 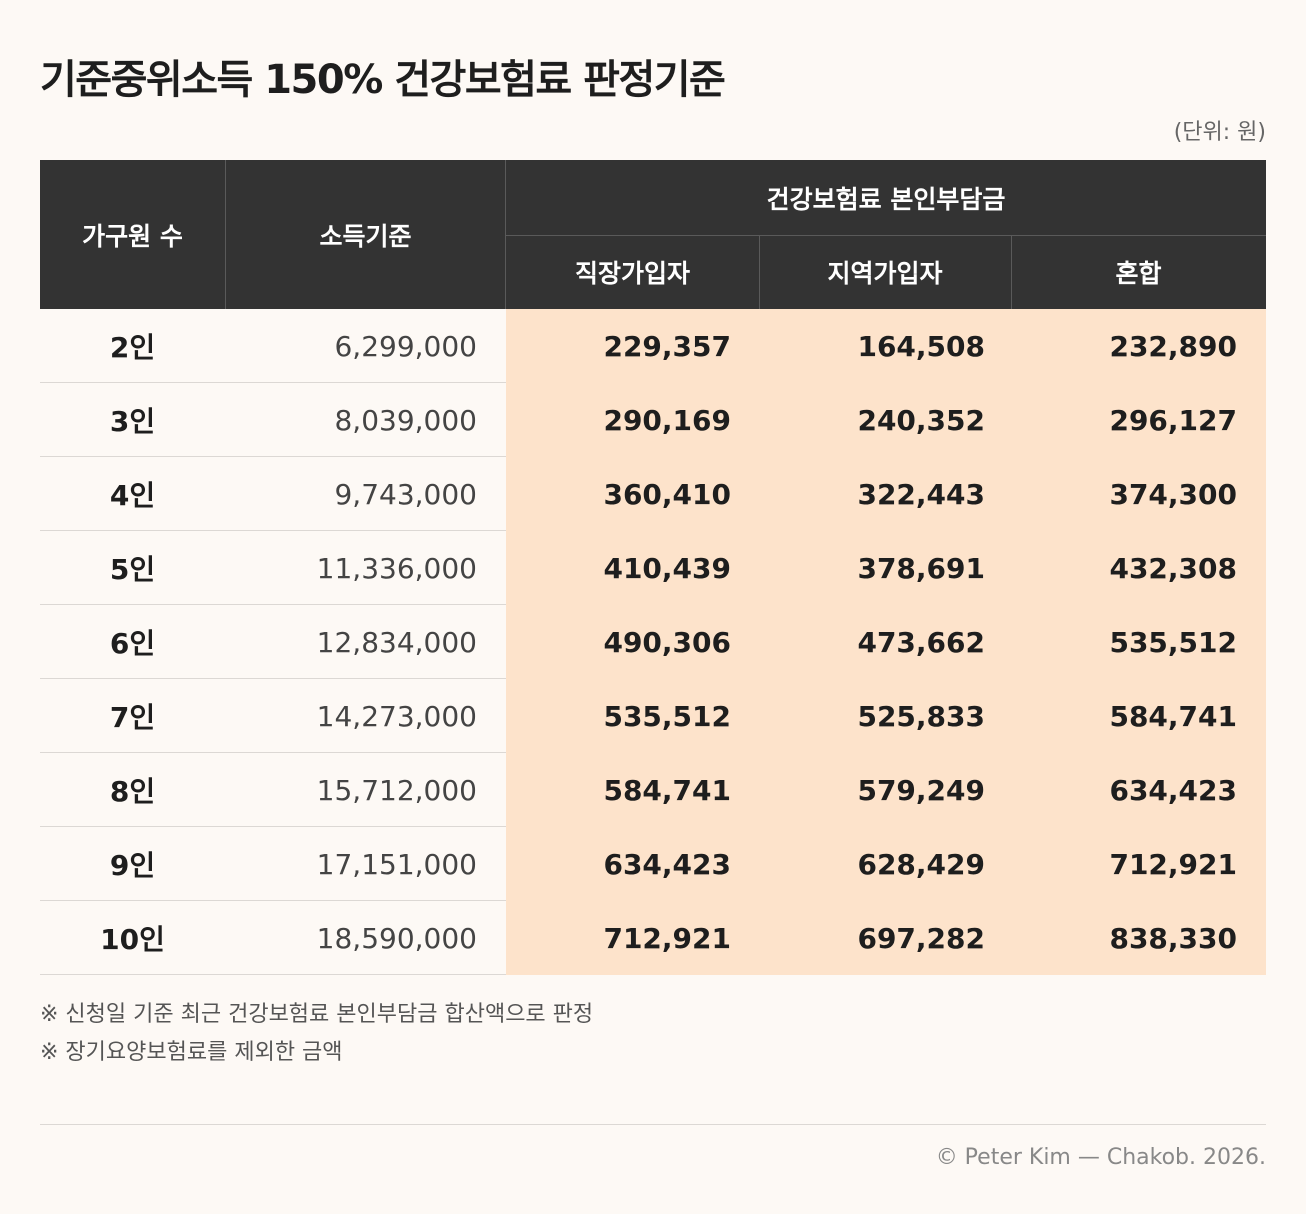 What do you see at coordinates (1173, 716) in the screenshot?
I see `mixed-premium-cell: 584,741` at bounding box center [1173, 716].